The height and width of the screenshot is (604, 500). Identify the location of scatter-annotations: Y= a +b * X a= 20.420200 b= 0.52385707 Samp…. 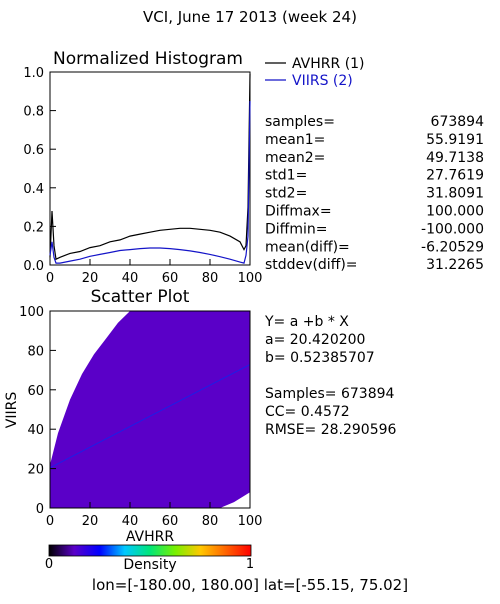
(330, 376).